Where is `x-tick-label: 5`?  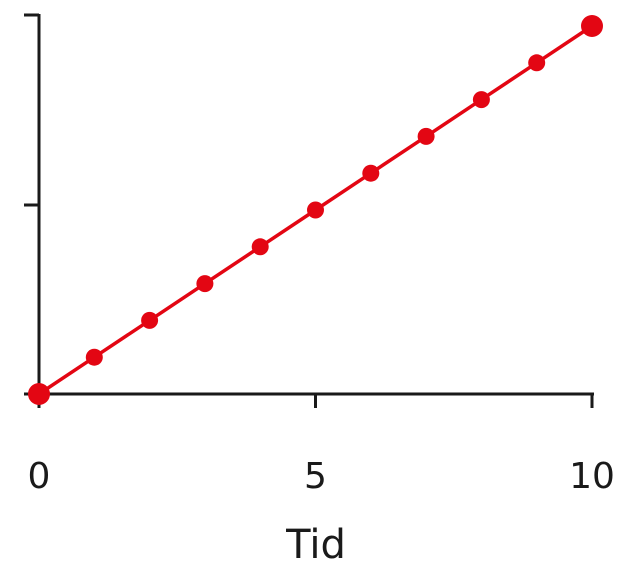 x-tick-label: 5 is located at coordinates (315, 476).